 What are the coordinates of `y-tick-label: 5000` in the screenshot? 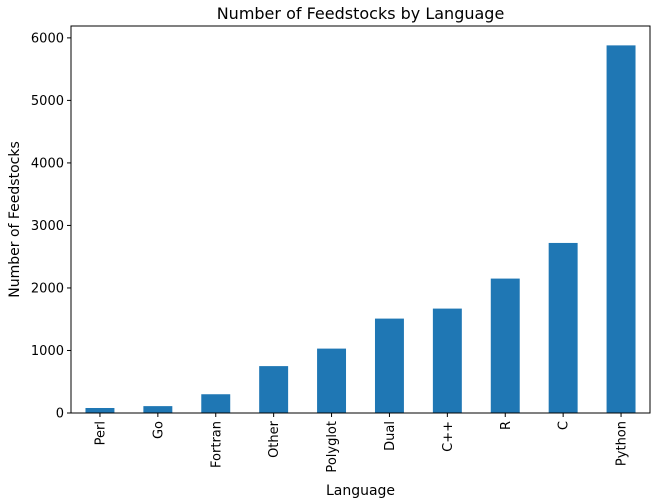 It's located at (47, 101).